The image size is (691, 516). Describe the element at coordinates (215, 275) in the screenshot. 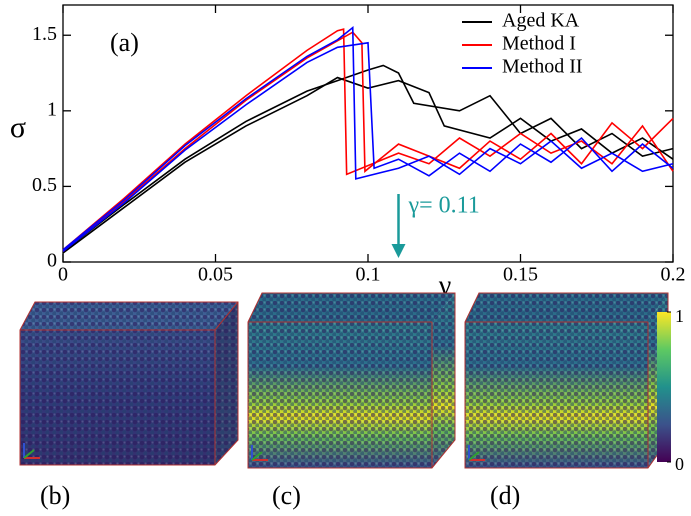

I see `x-tick-label: 0.05` at that location.